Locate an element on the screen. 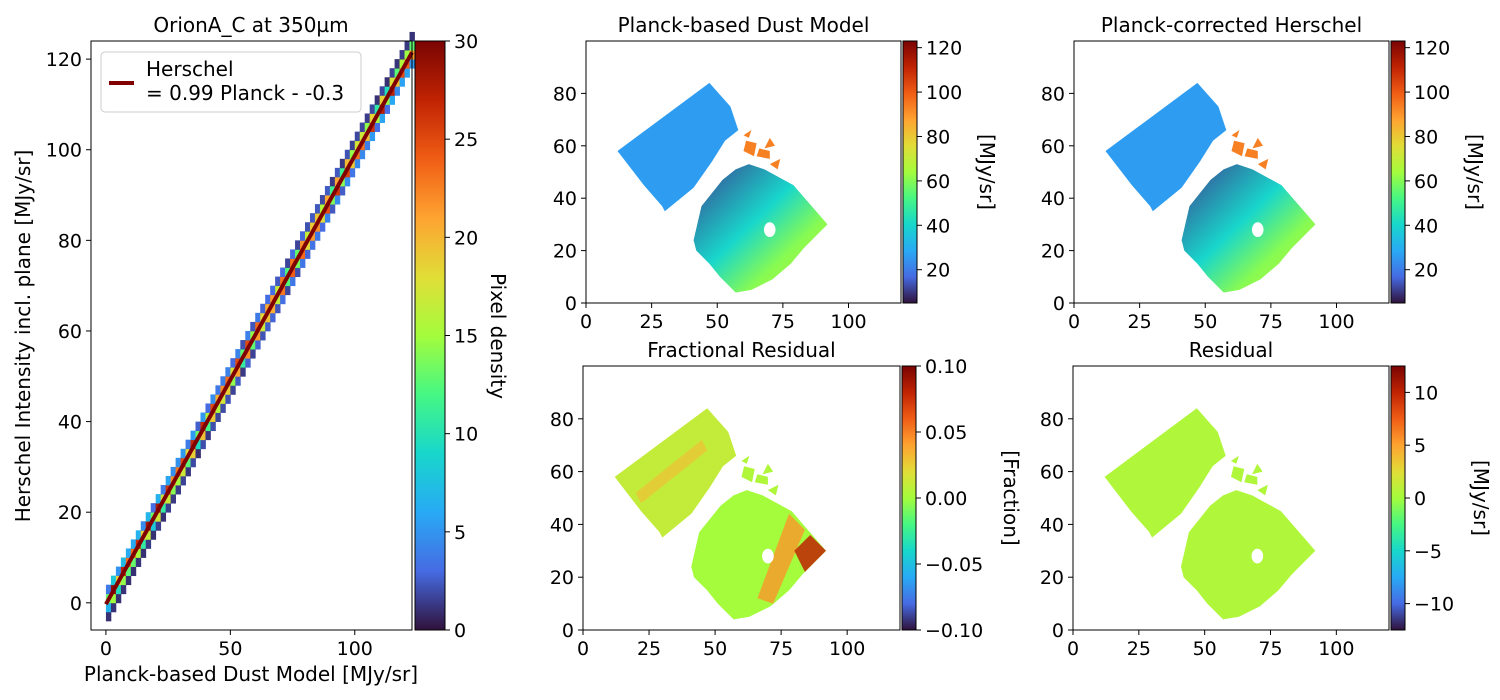 This screenshot has width=1500, height=700. residual-colorbar-label: [MJy/sr] is located at coordinates (1481, 498).